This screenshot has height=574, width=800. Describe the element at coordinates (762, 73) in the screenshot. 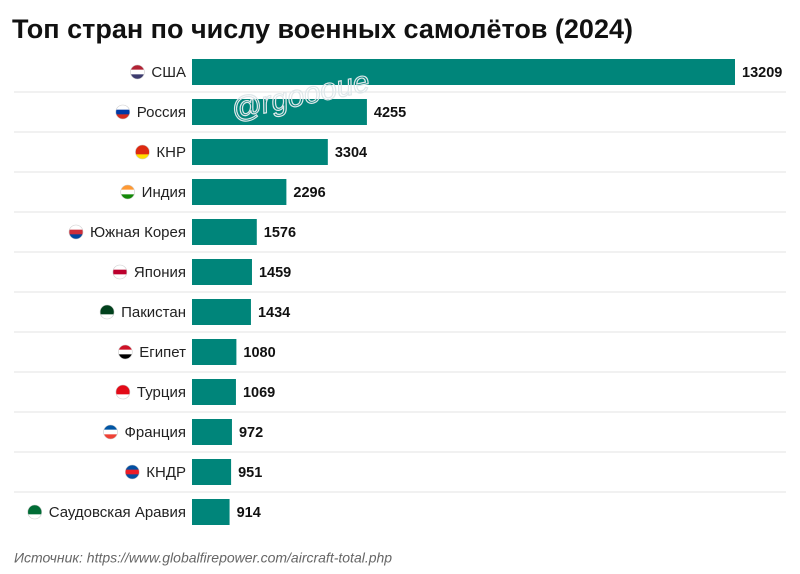

I see `value-label: 13209` at that location.